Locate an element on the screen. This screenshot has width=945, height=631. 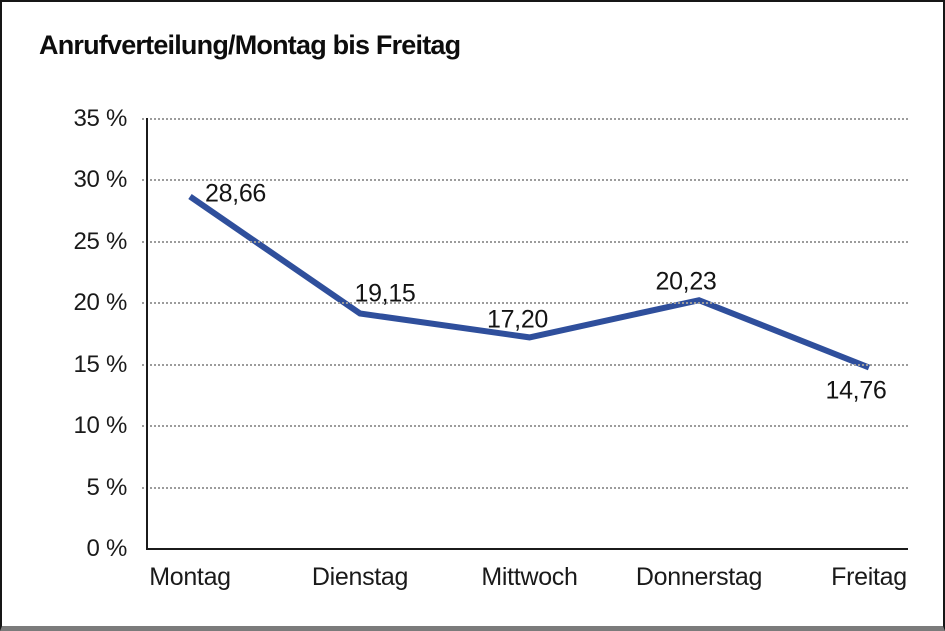
y-tick-label: 35 % is located at coordinates (100, 118).